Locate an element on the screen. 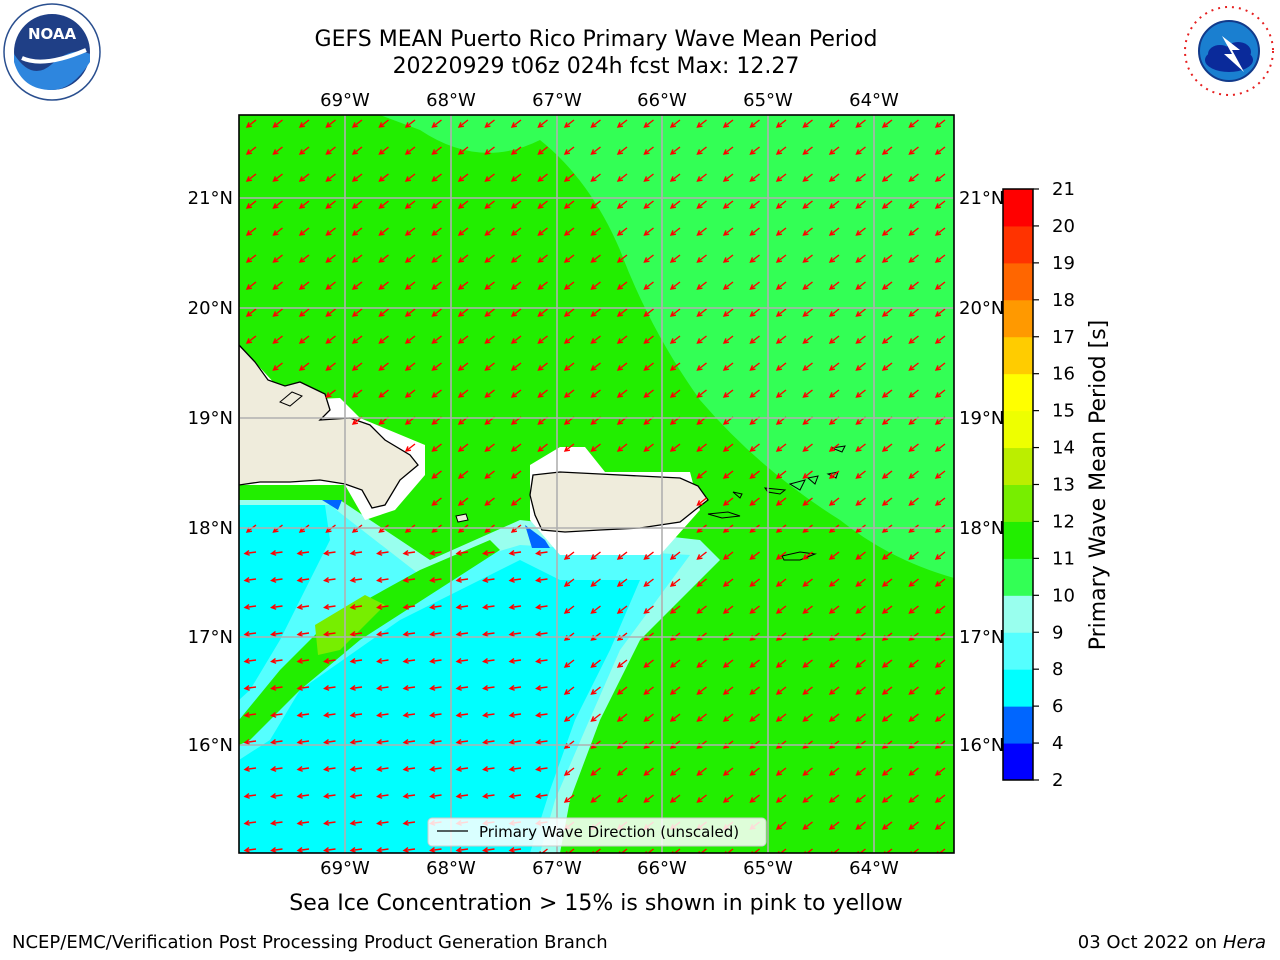  land-mona-island is located at coordinates (462, 518).